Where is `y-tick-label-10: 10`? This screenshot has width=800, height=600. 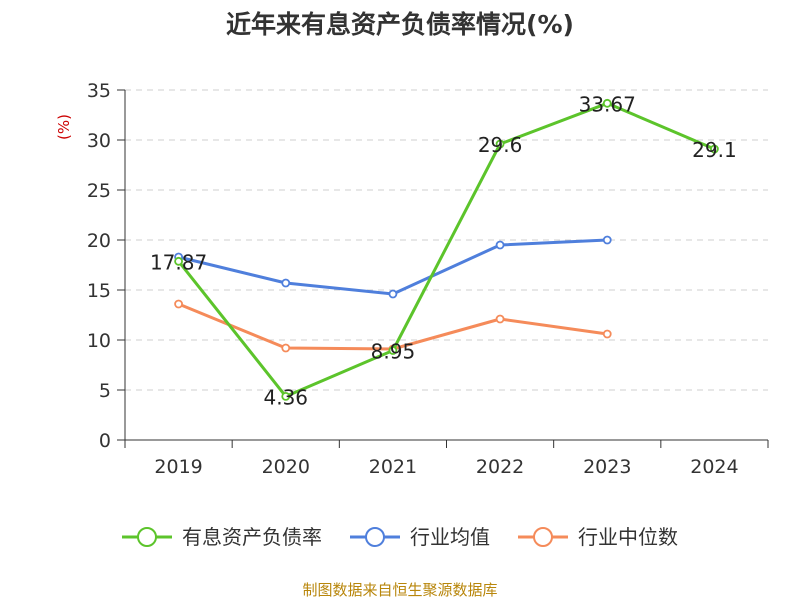 y-tick-label-10: 10 is located at coordinates (99, 341).